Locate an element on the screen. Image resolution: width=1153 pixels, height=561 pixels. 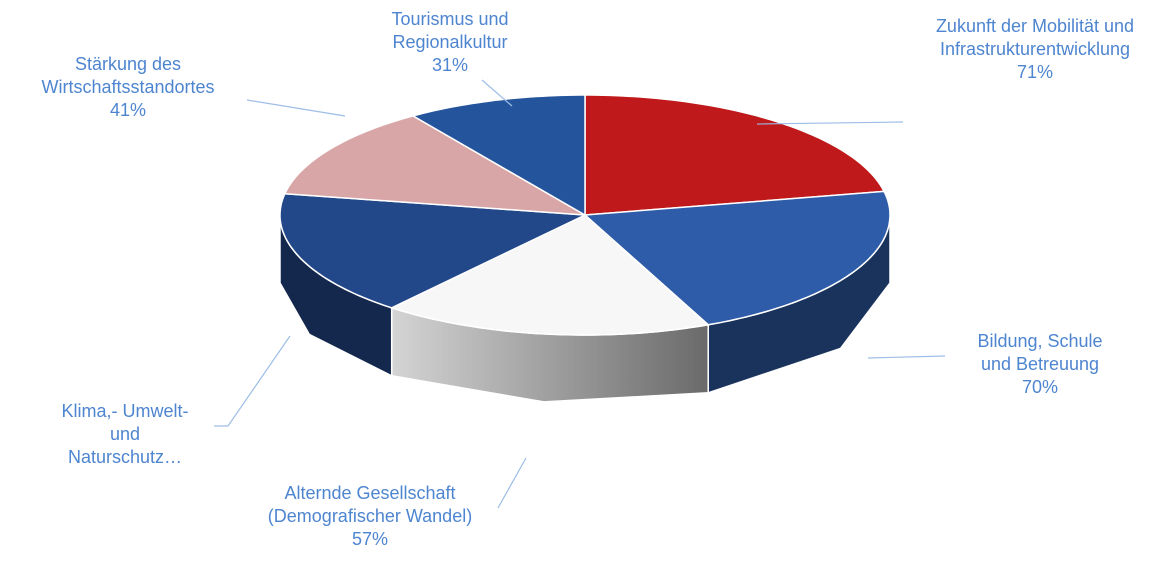
category-label: Stärkung des Wirtschaftsstandortes is located at coordinates (128, 75).